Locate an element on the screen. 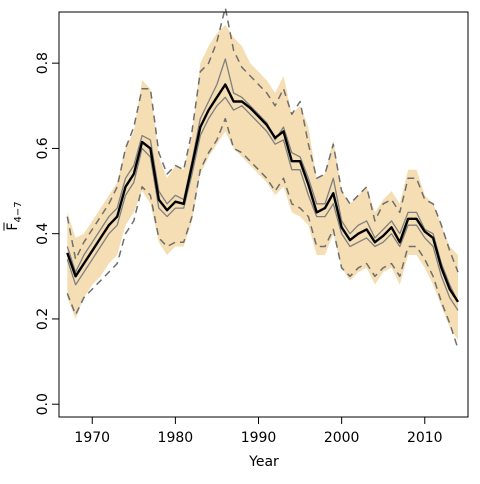  x-tick-label: 2000 is located at coordinates (342, 438).